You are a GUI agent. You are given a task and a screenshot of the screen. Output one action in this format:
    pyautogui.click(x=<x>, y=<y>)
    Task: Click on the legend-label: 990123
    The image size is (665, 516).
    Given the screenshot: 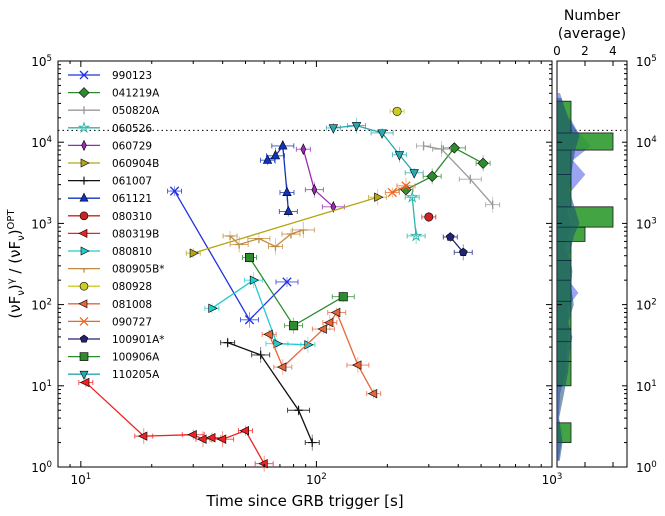 What is the action you would take?
    pyautogui.click(x=132, y=76)
    